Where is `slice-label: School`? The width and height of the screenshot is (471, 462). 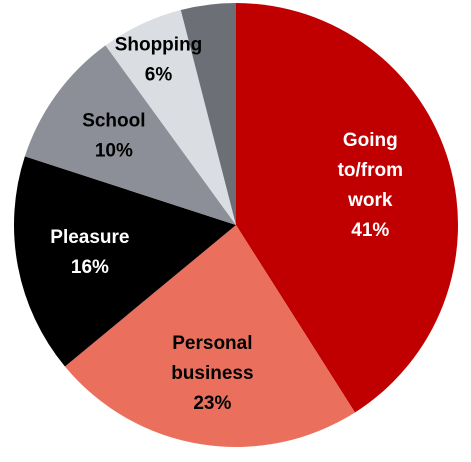
slice-label: School is located at coordinates (113, 120).